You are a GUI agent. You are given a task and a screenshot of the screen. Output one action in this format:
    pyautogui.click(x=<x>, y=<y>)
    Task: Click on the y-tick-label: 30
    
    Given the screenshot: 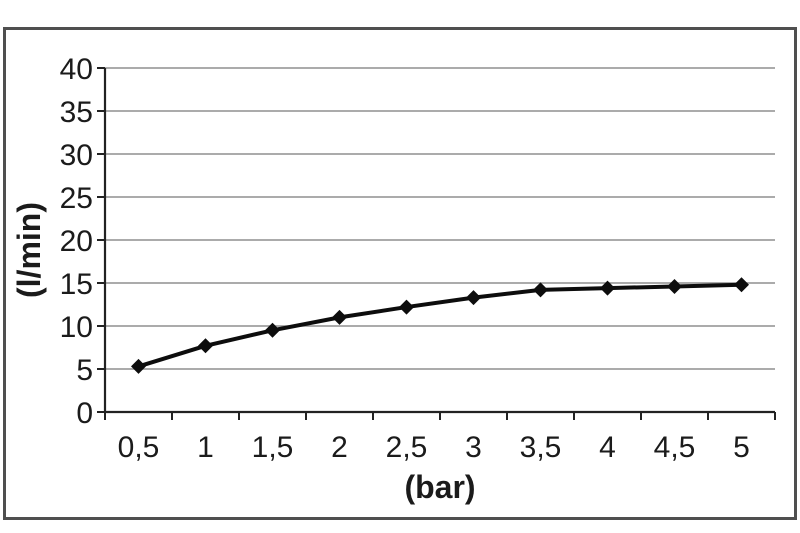 What is the action you would take?
    pyautogui.click(x=76, y=155)
    